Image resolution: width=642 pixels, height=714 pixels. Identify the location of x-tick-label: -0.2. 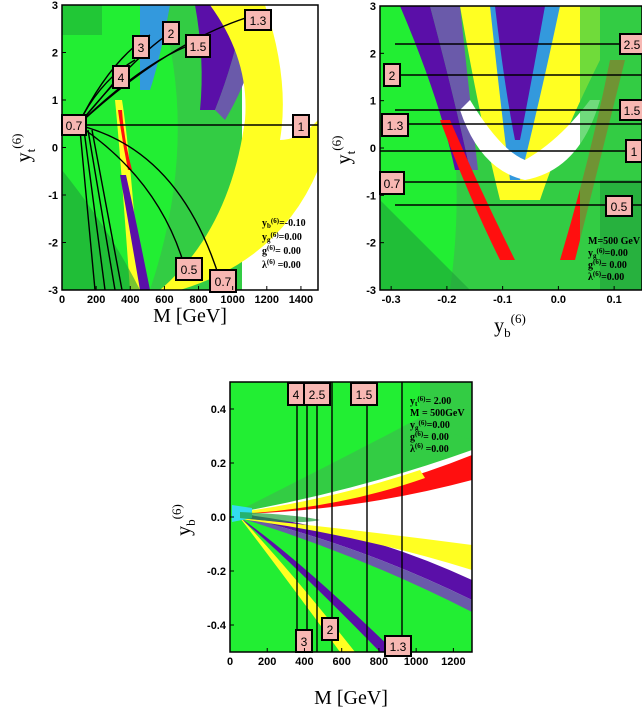
(446, 300).